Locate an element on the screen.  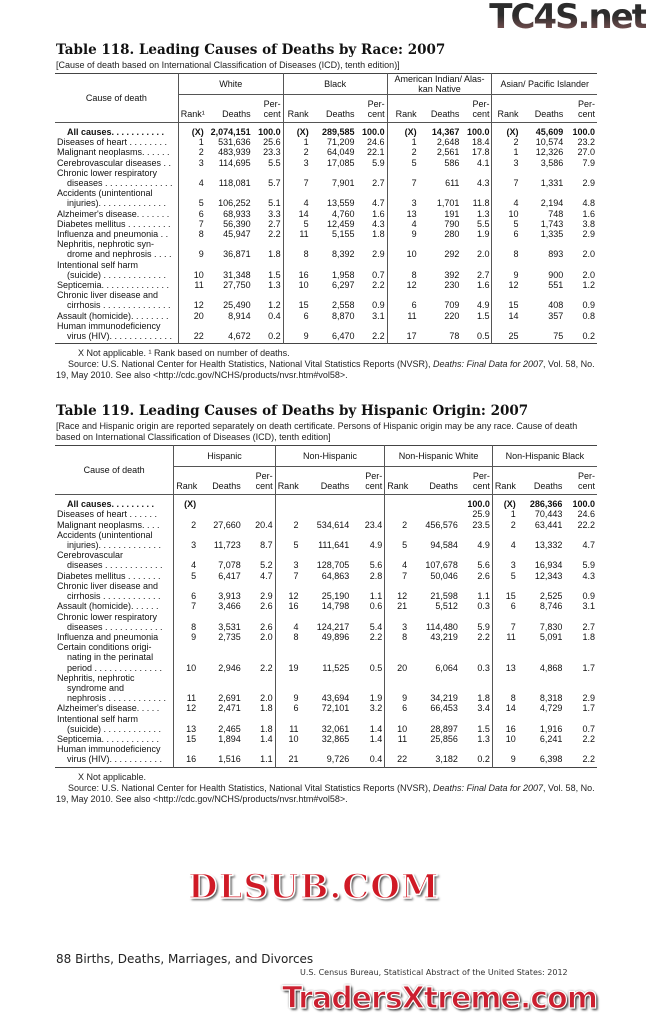
table-cell: 1.4 is located at coordinates (266, 738).